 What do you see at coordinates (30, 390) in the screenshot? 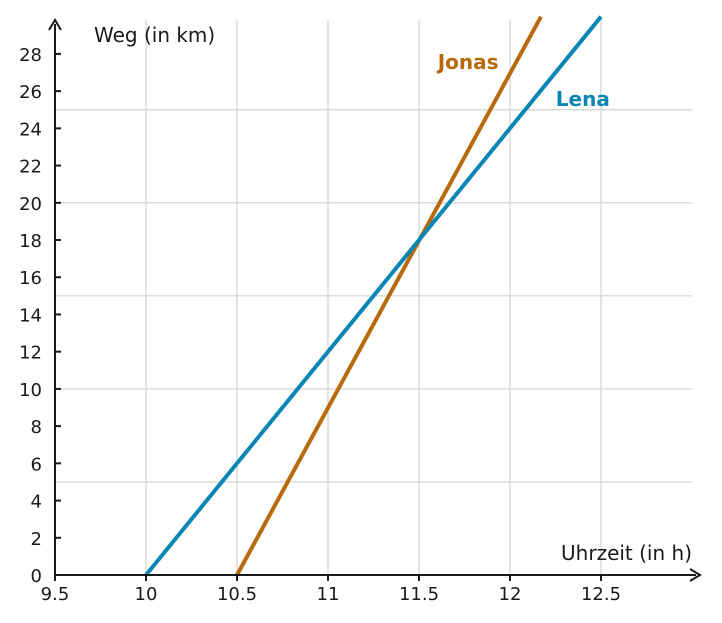
I see `y-tick-label: 10` at bounding box center [30, 390].